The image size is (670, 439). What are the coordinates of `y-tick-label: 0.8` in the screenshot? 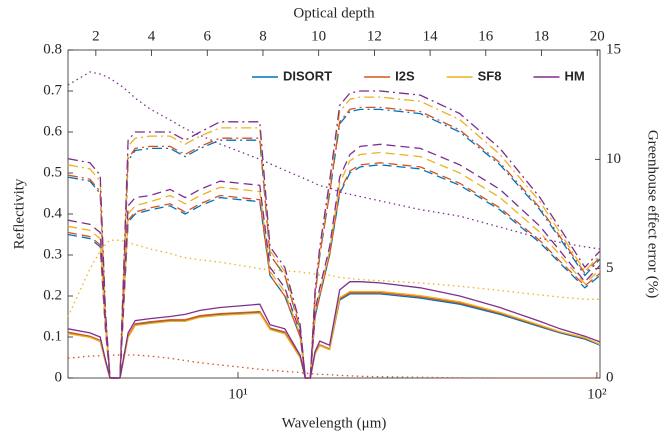 It's located at (52, 49).